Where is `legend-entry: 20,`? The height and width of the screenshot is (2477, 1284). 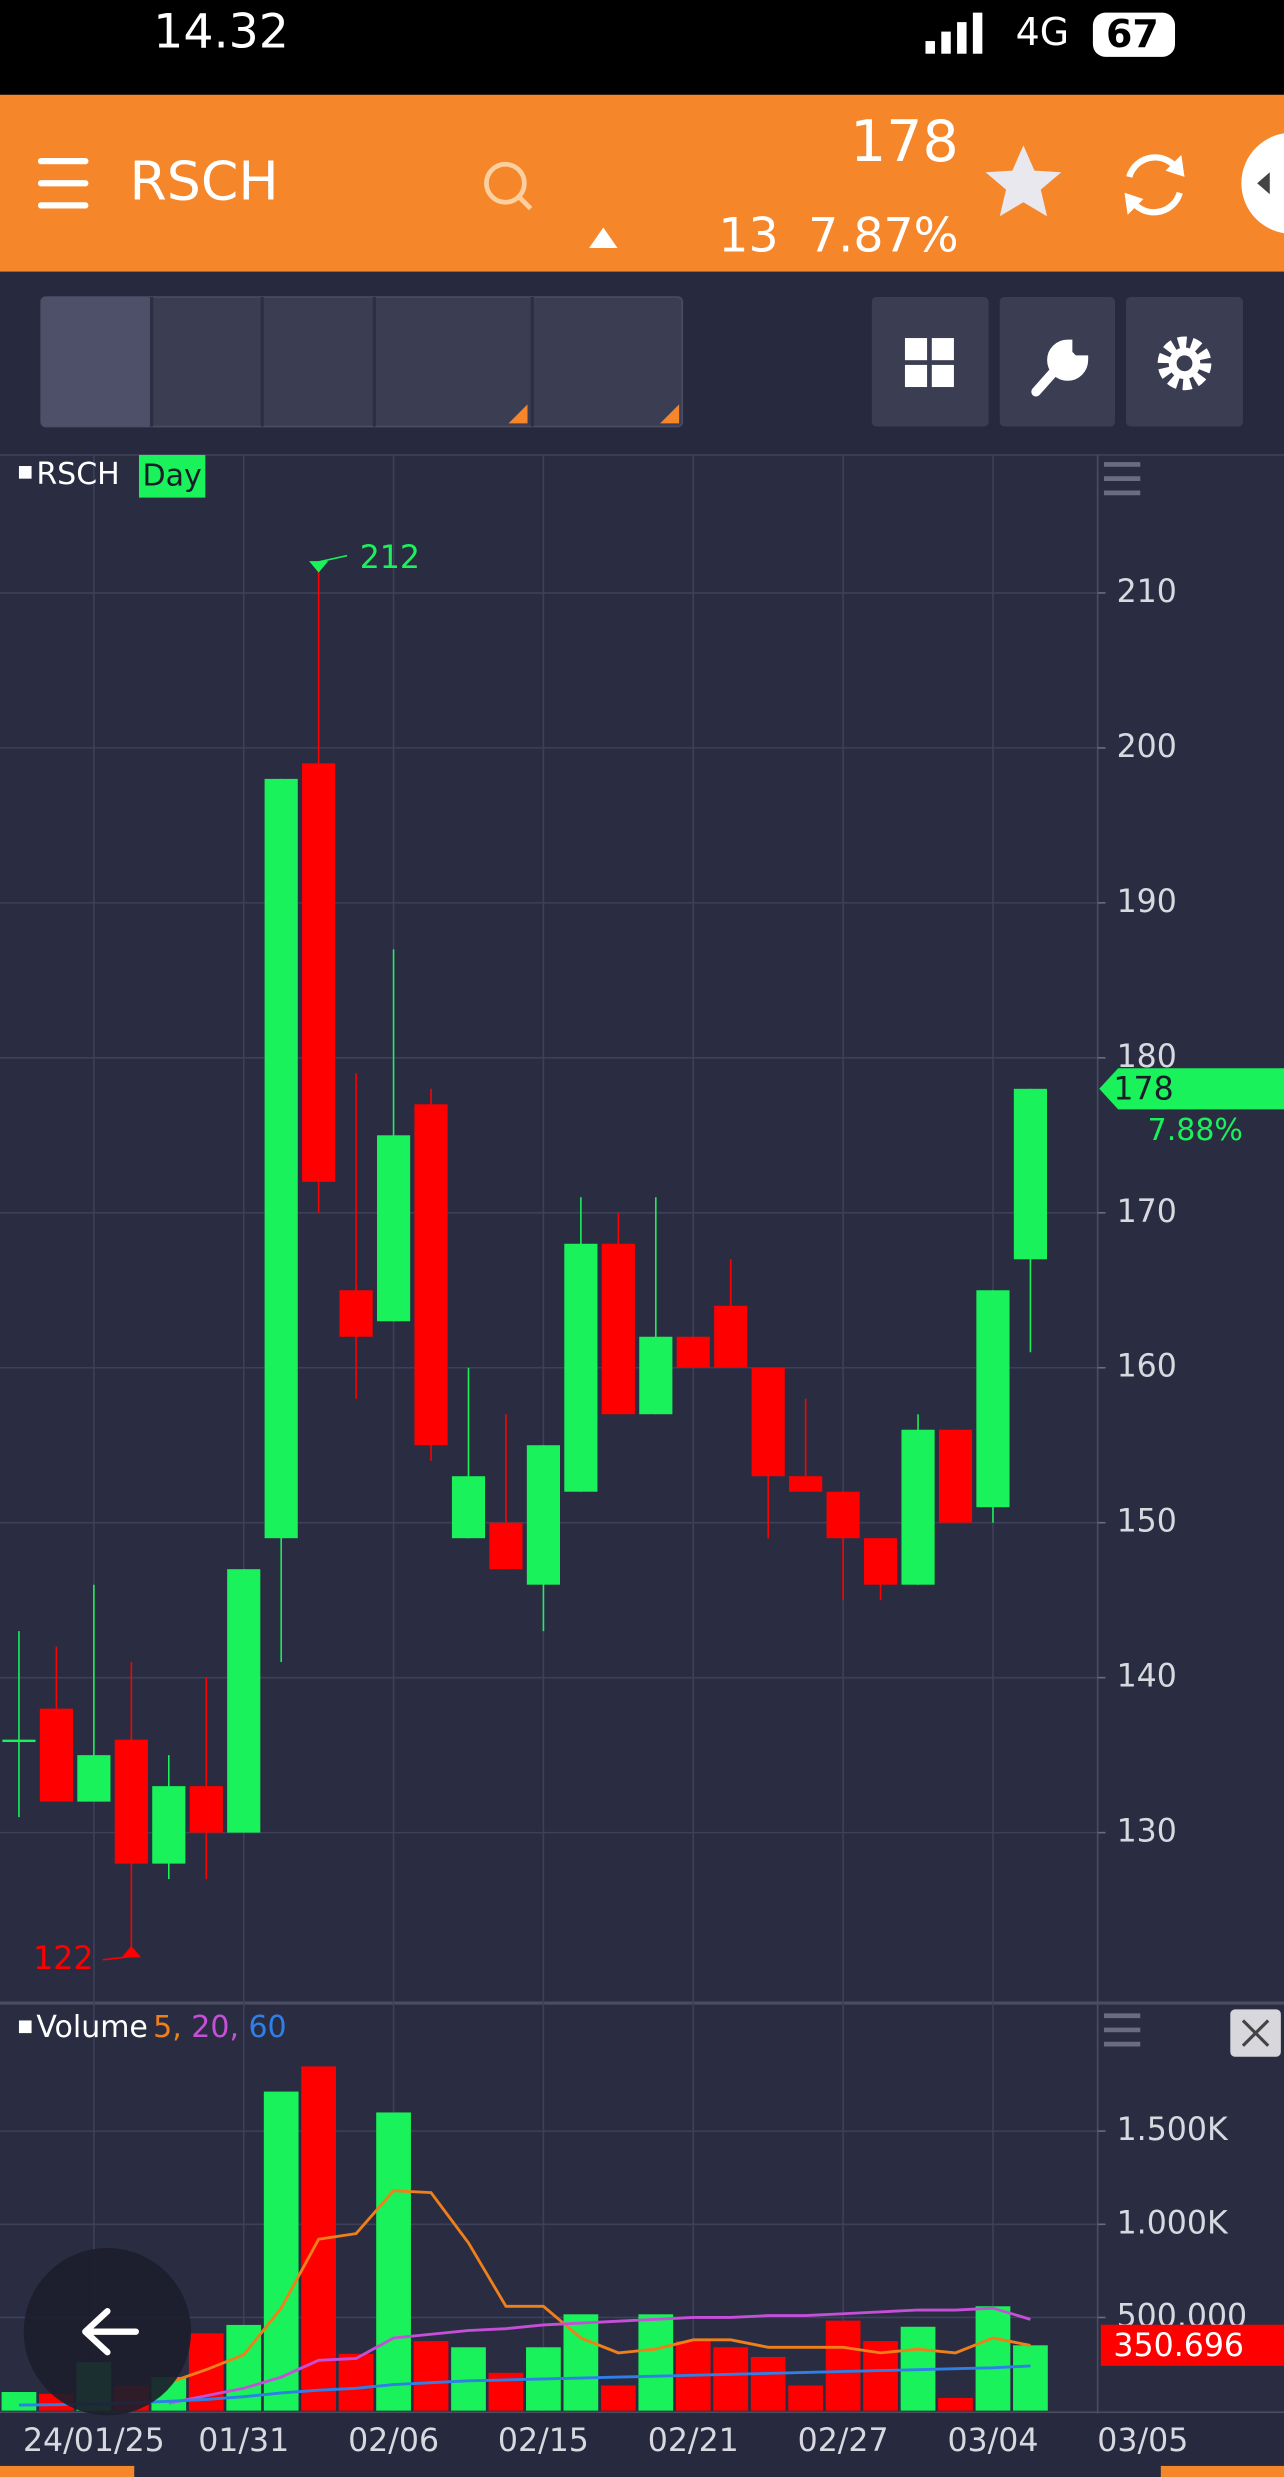
legend-entry: 20, is located at coordinates (215, 2027).